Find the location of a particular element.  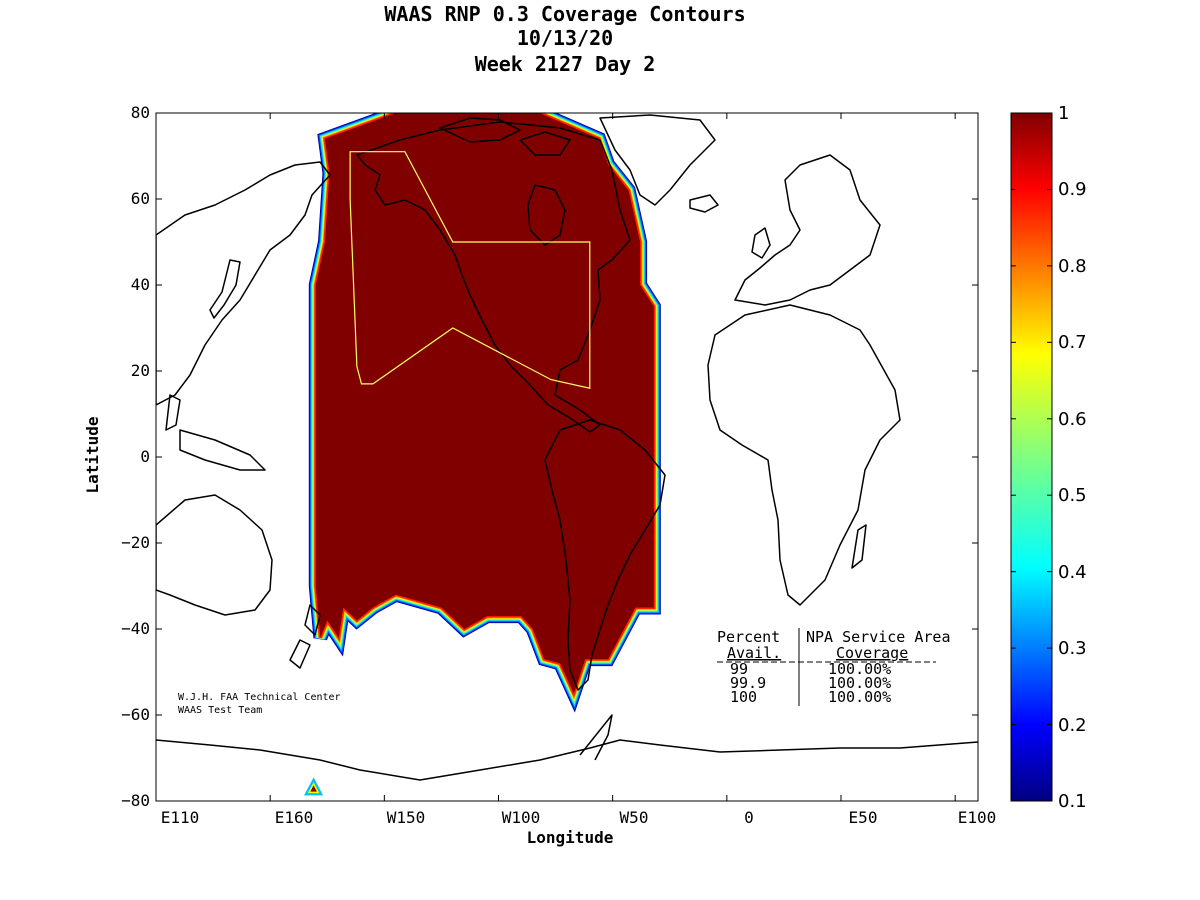

colorbar-tick-label: 0.8 is located at coordinates (1072, 266).